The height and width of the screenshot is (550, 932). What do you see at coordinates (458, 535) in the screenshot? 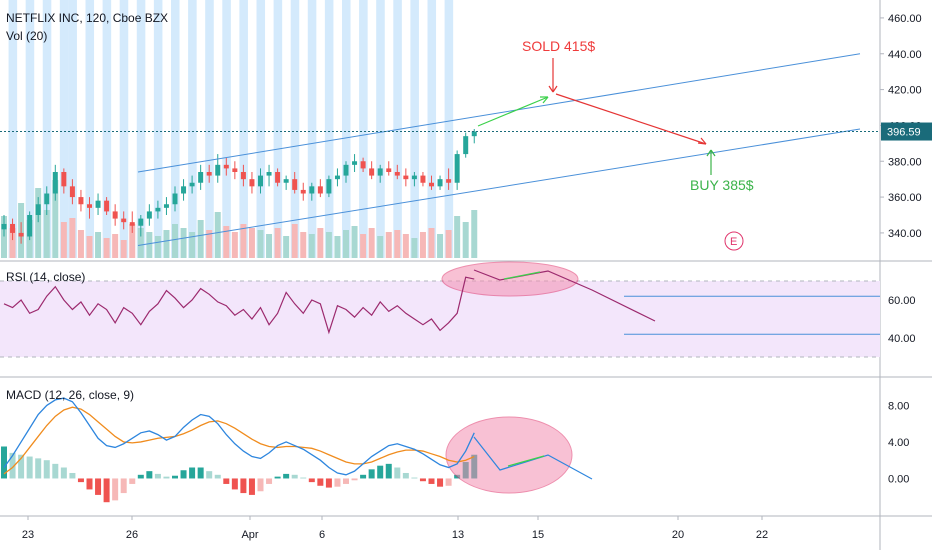
I see `time-tick-label: 13` at bounding box center [458, 535].